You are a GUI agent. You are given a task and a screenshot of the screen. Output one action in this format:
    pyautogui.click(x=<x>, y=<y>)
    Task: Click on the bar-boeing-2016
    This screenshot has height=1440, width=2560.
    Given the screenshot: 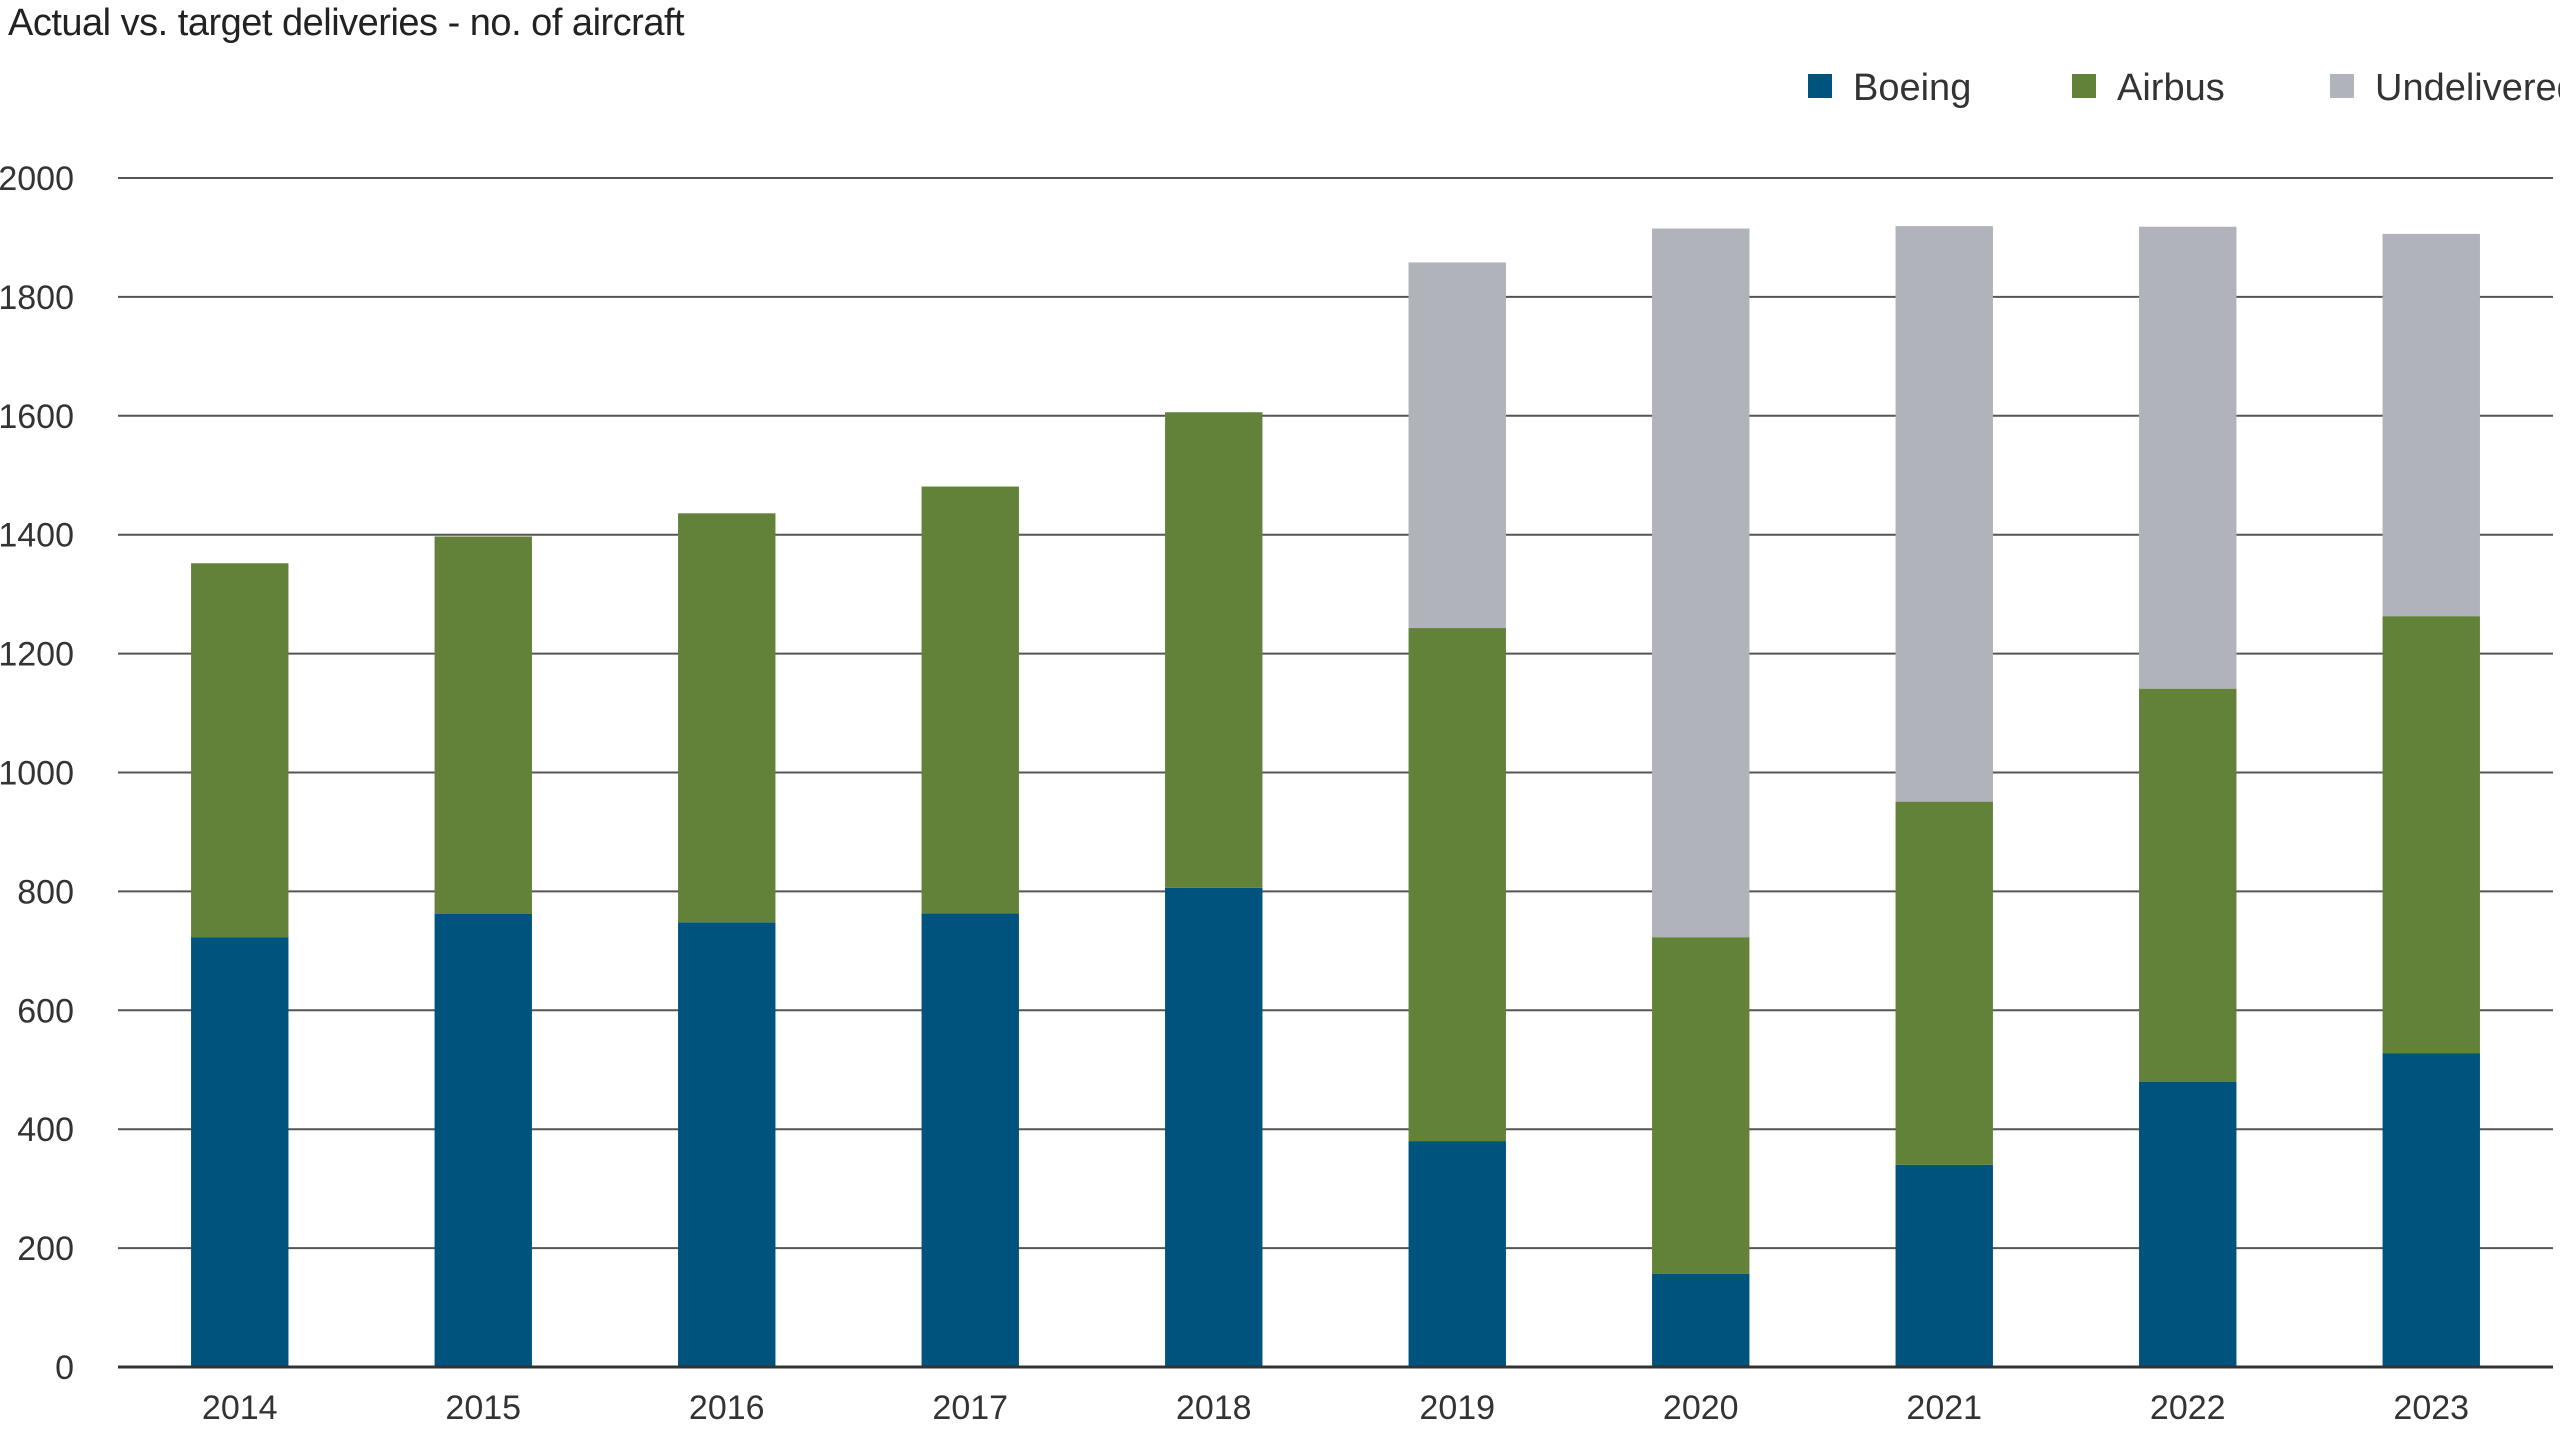 What is the action you would take?
    pyautogui.click(x=727, y=1144)
    